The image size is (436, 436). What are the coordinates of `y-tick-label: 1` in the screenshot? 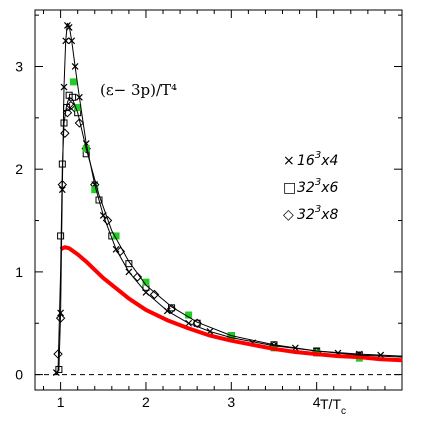 It's located at (19, 272).